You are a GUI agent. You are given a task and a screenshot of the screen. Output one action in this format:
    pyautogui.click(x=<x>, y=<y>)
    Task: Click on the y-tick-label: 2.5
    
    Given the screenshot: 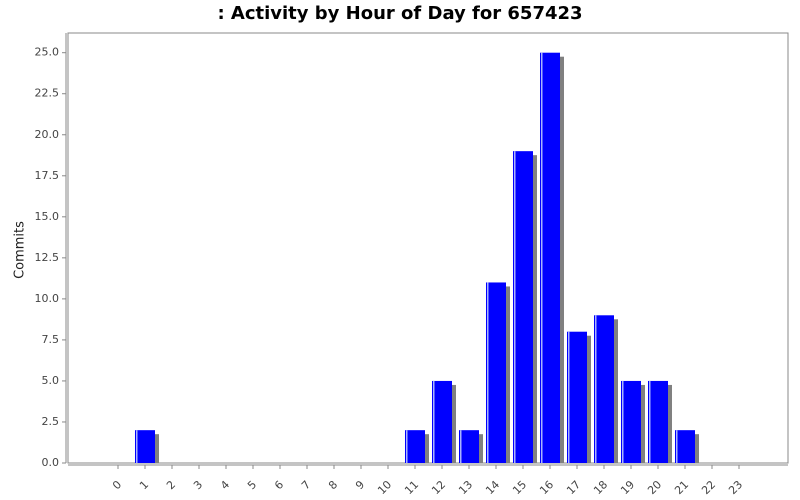 What is the action you would take?
    pyautogui.click(x=51, y=421)
    